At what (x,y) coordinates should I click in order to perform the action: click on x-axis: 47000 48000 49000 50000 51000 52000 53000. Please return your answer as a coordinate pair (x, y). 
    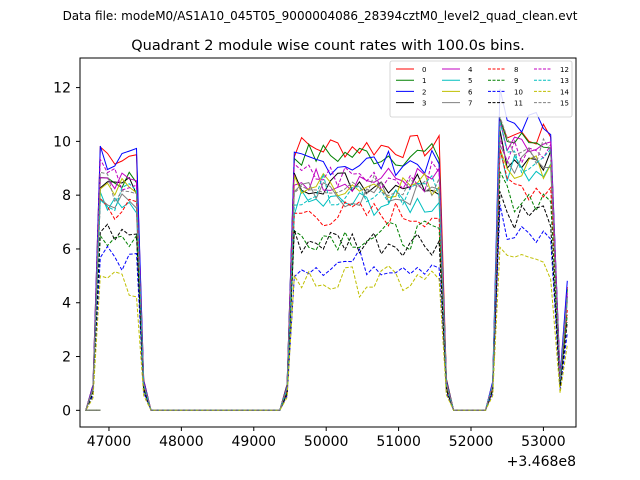
    Looking at the image, I should click on (326, 438).